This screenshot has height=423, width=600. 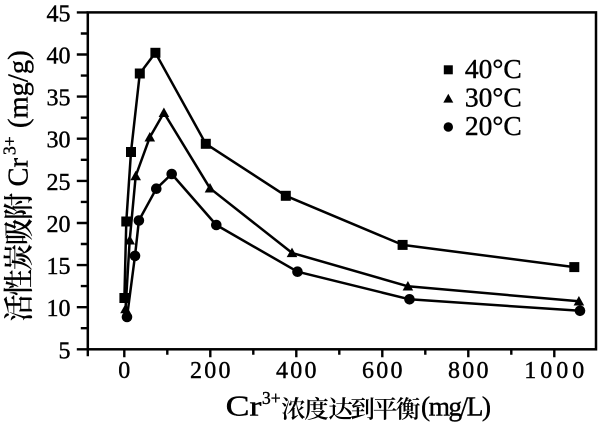 I want to click on svg-text: 20°C, so click(x=493, y=125).